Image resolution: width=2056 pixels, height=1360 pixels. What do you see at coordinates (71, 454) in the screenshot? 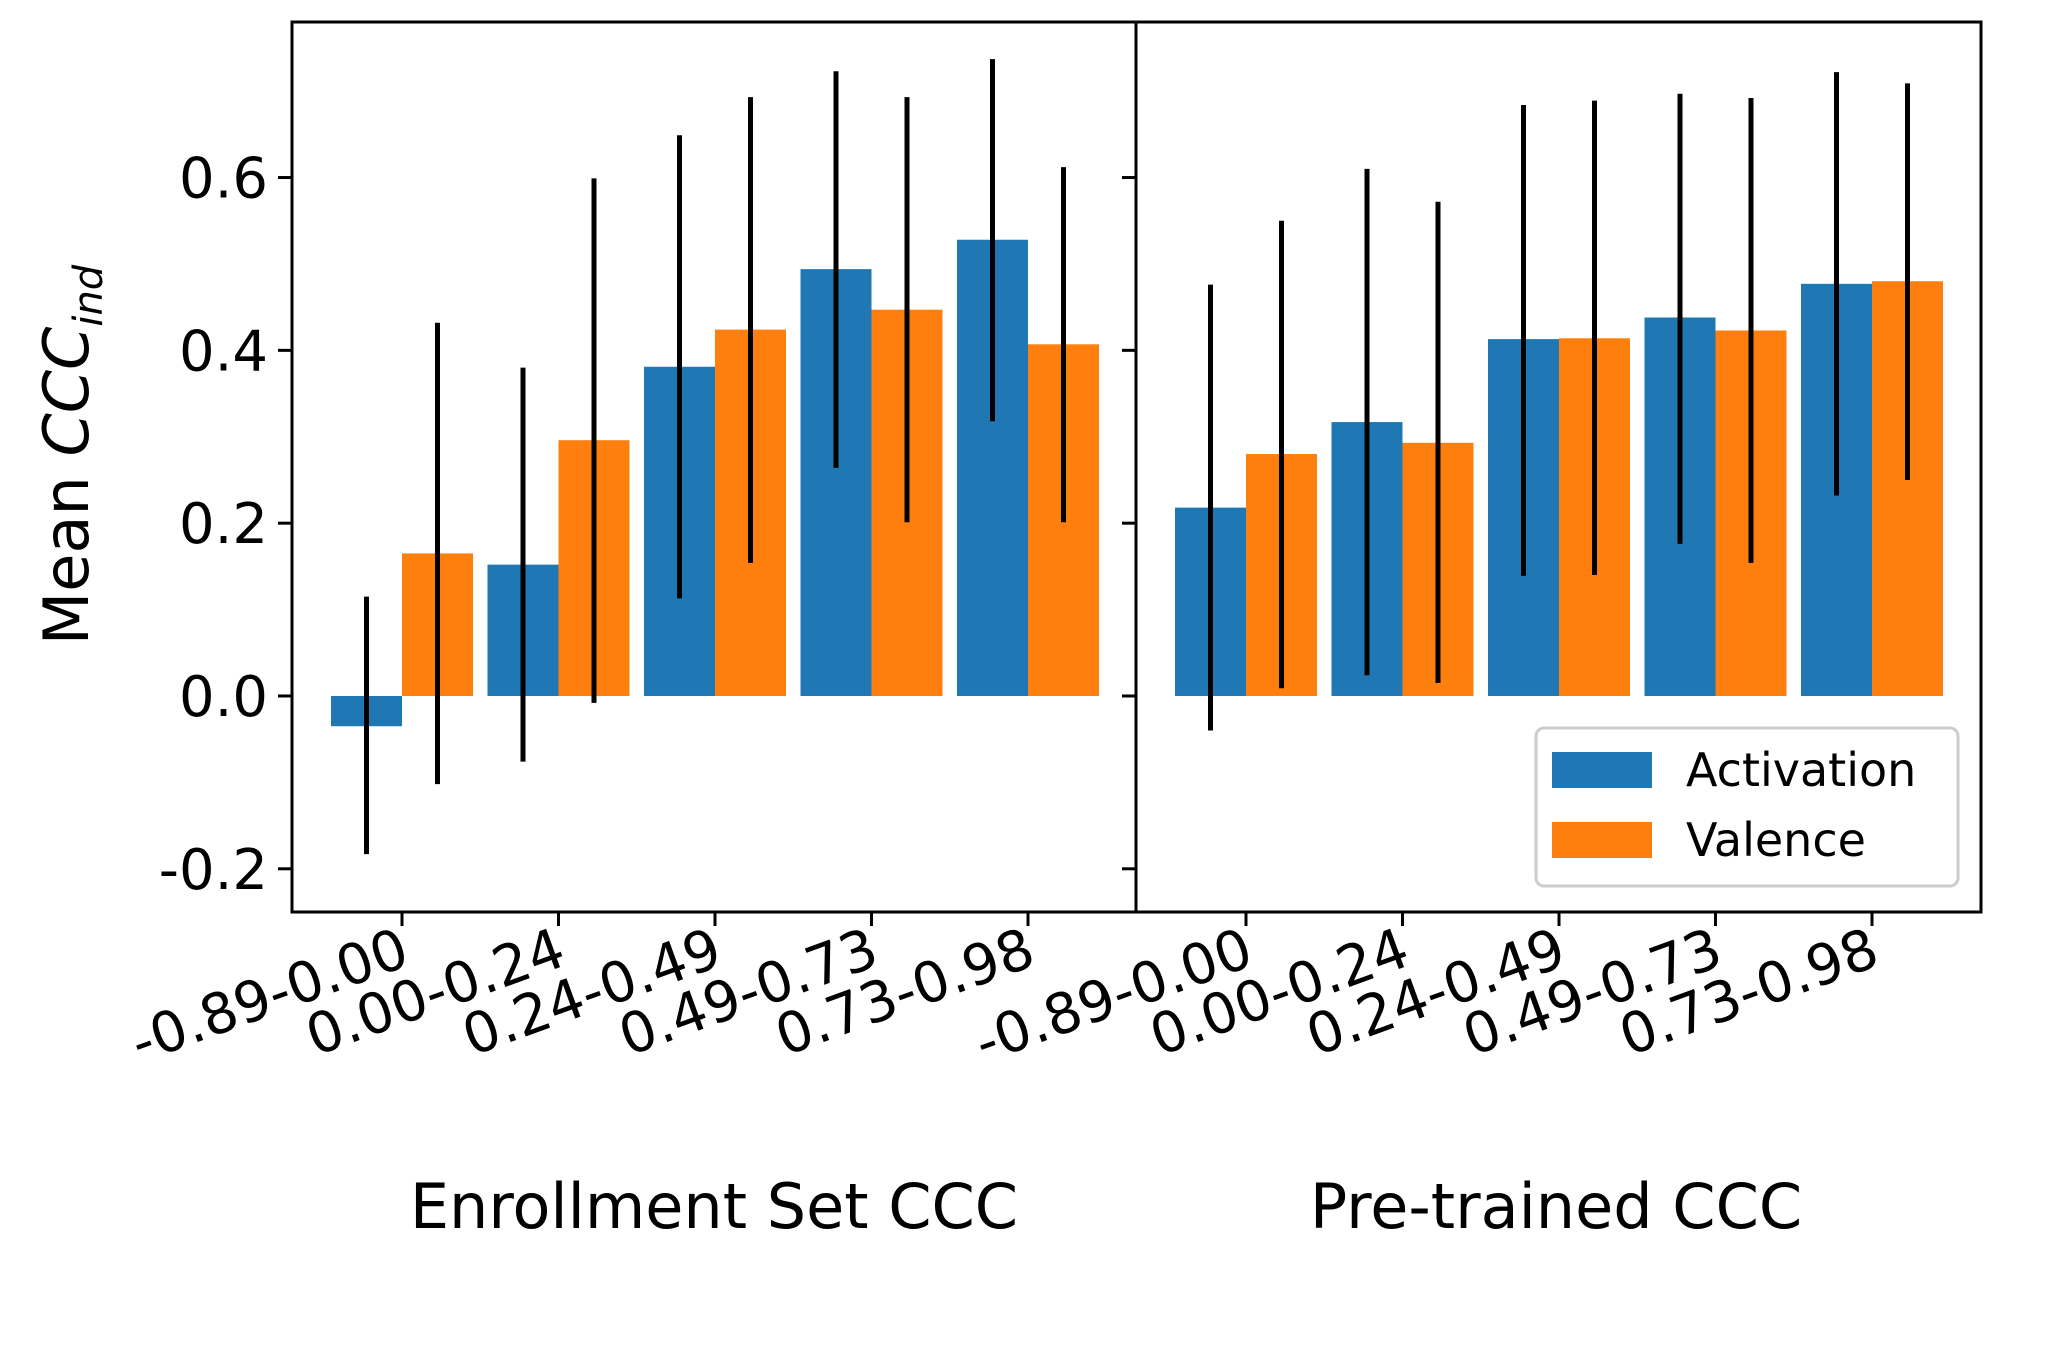
I see `y-axis-title: Mean CCCind` at bounding box center [71, 454].